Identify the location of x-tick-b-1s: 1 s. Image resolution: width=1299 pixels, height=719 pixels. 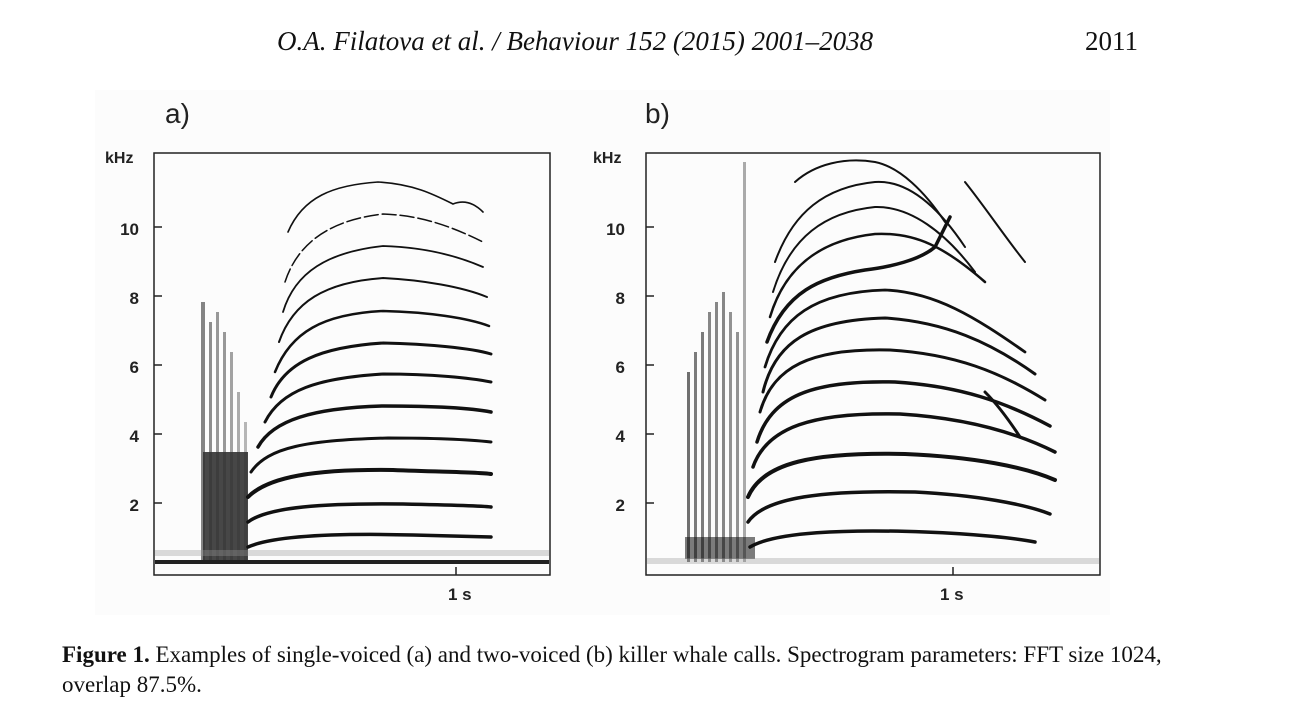
(952, 594).